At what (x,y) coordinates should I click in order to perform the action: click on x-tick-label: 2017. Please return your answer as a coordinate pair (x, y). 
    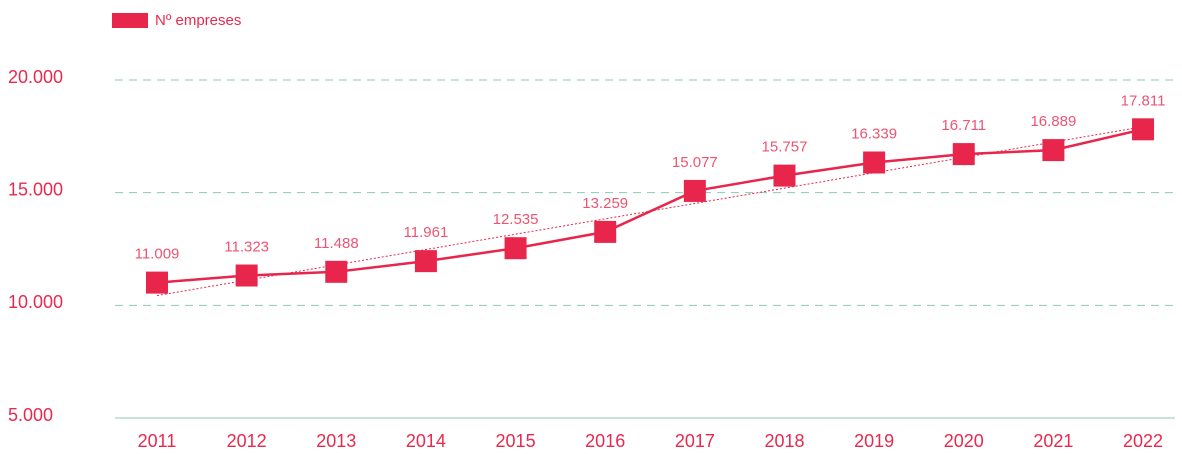
    Looking at the image, I should click on (695, 441).